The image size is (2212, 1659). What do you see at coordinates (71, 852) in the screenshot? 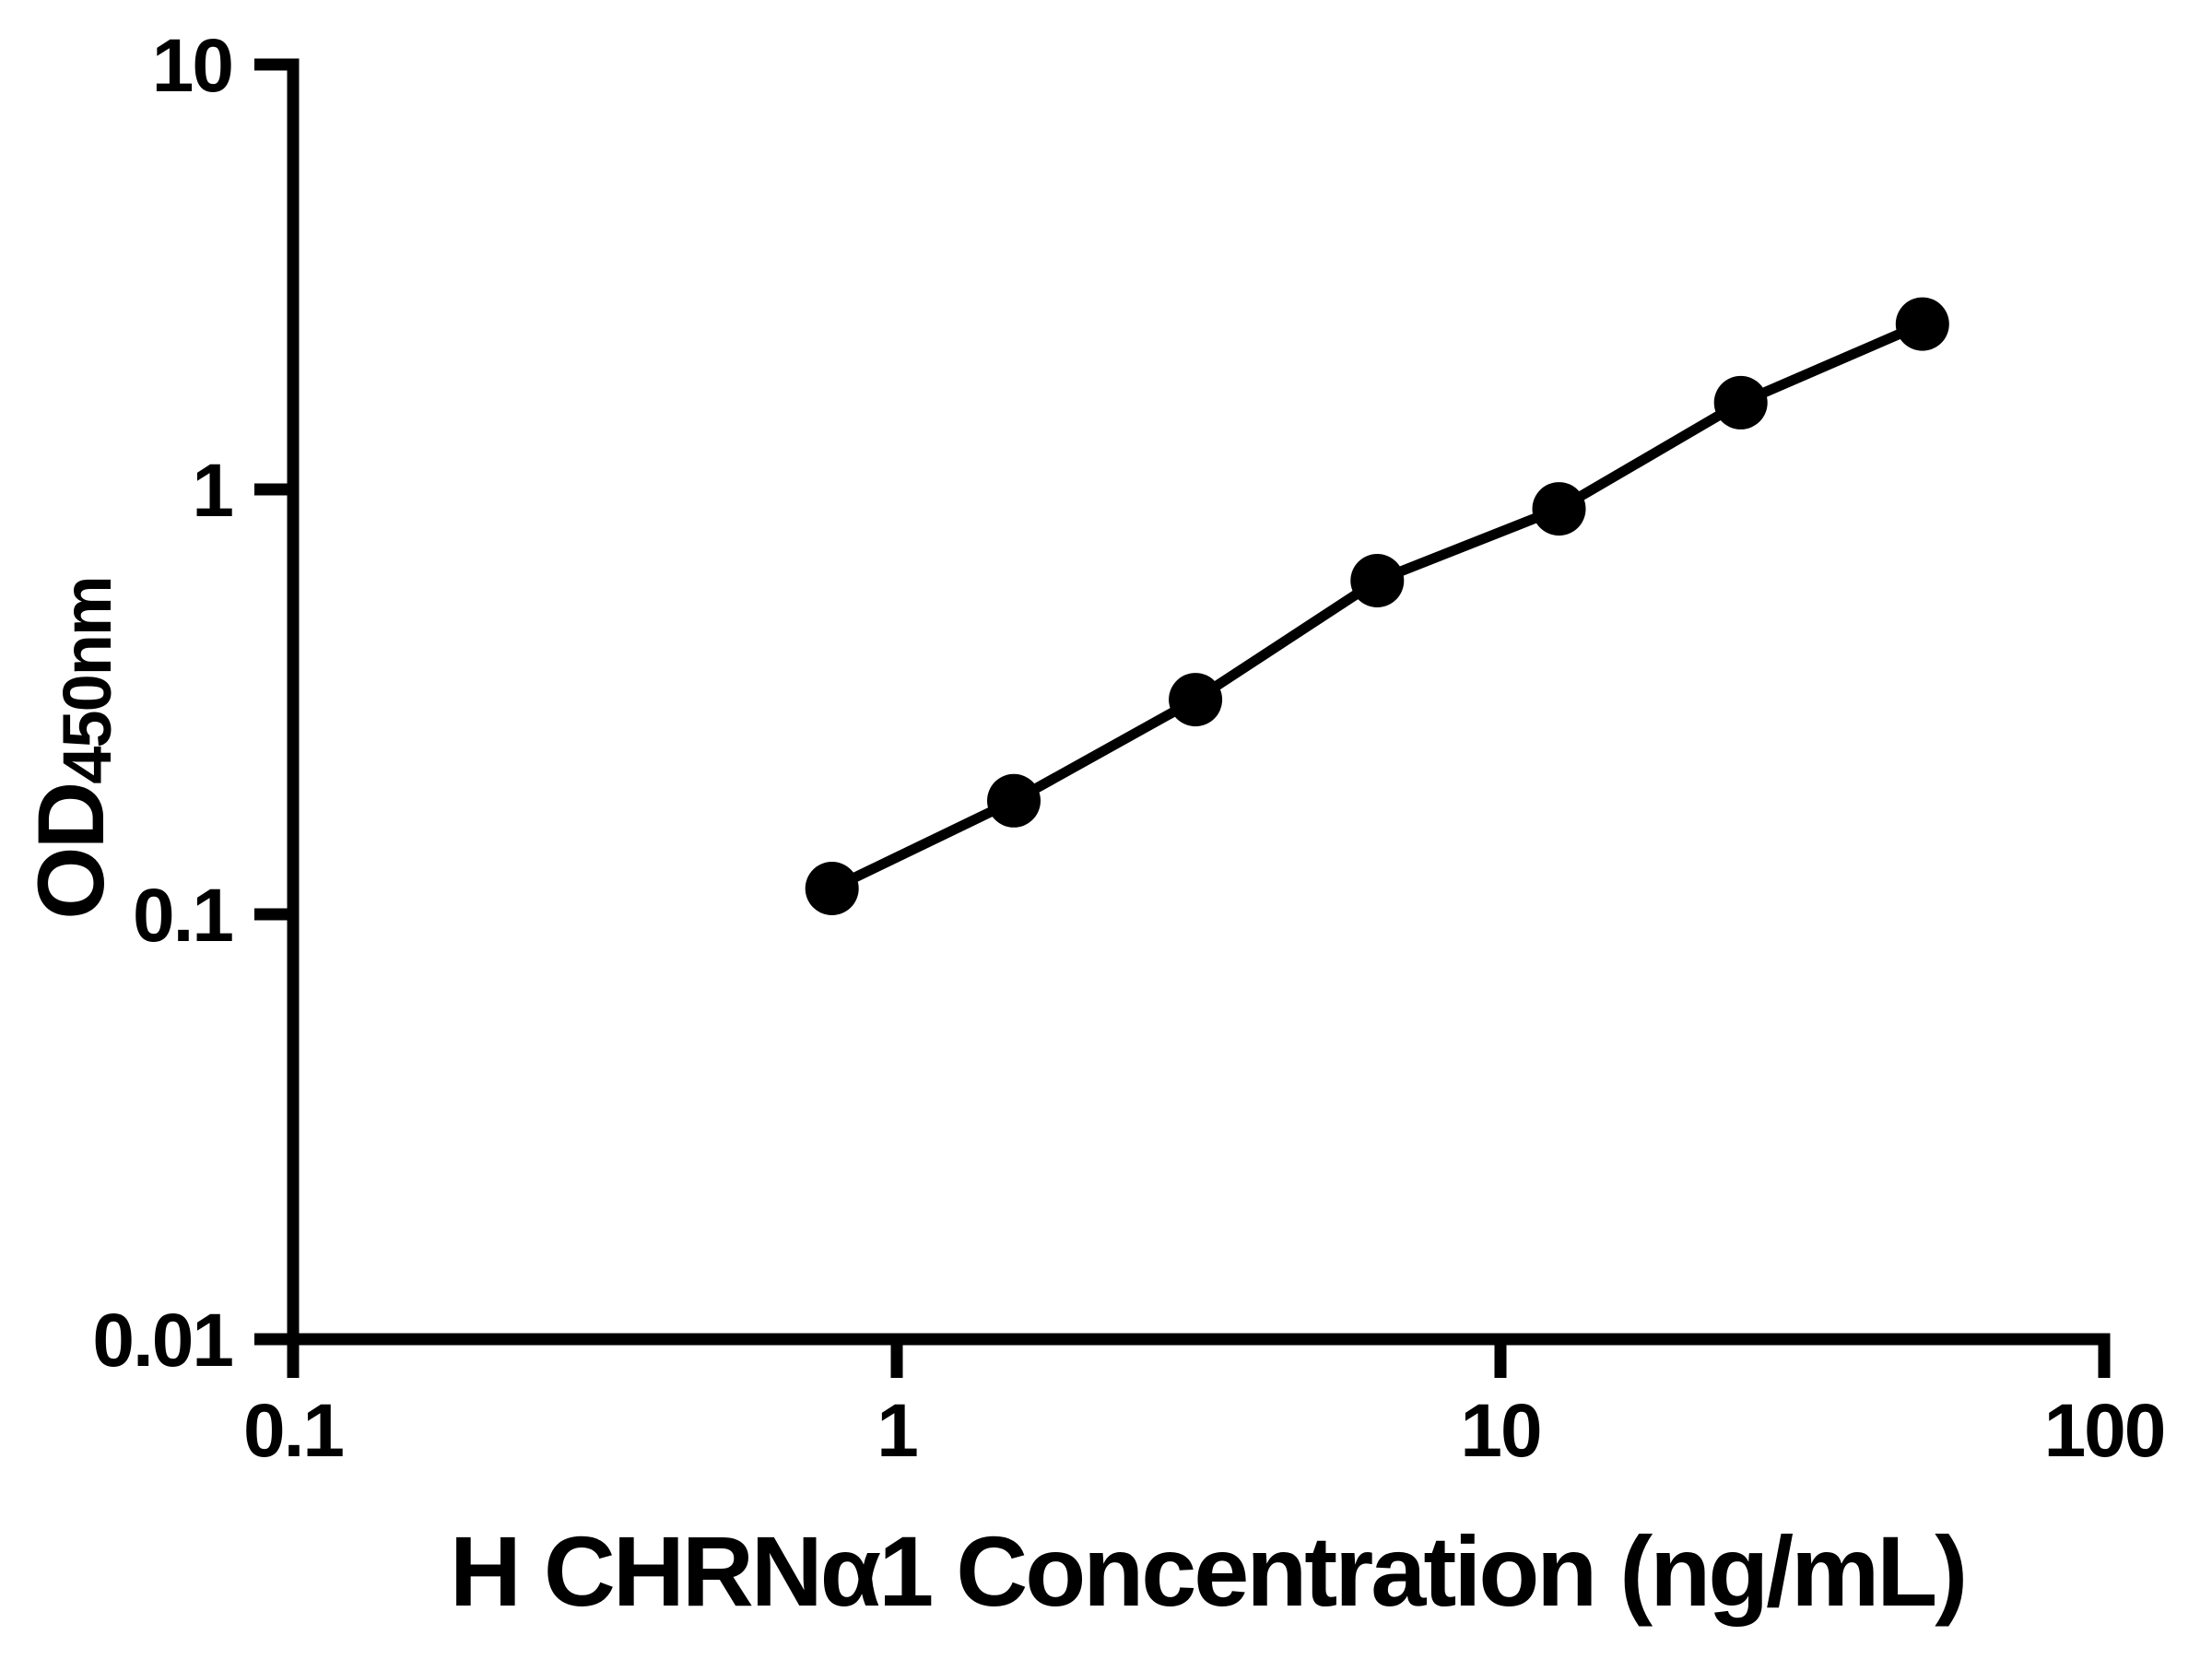
I see `y-axis-title-main: OD` at bounding box center [71, 852].